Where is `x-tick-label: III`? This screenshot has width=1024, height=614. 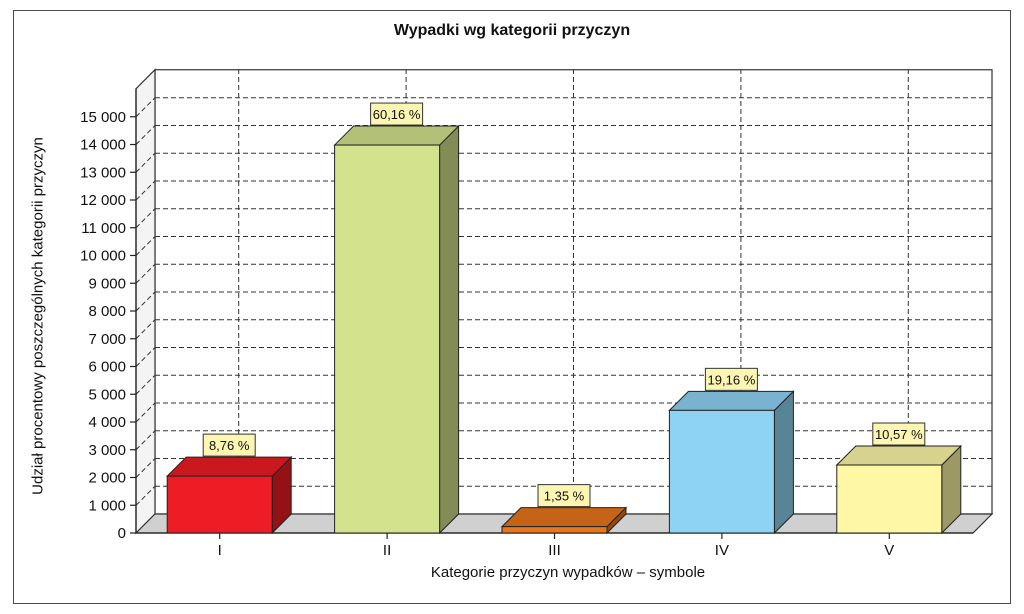 x-tick-label: III is located at coordinates (554, 550).